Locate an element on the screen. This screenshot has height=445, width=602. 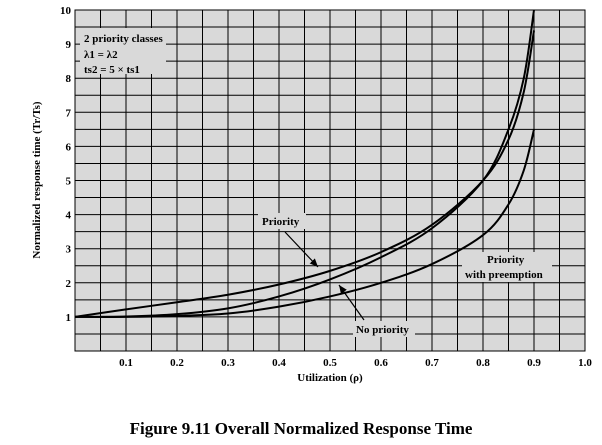
y-tick-label: 8 is located at coordinates (69, 79).